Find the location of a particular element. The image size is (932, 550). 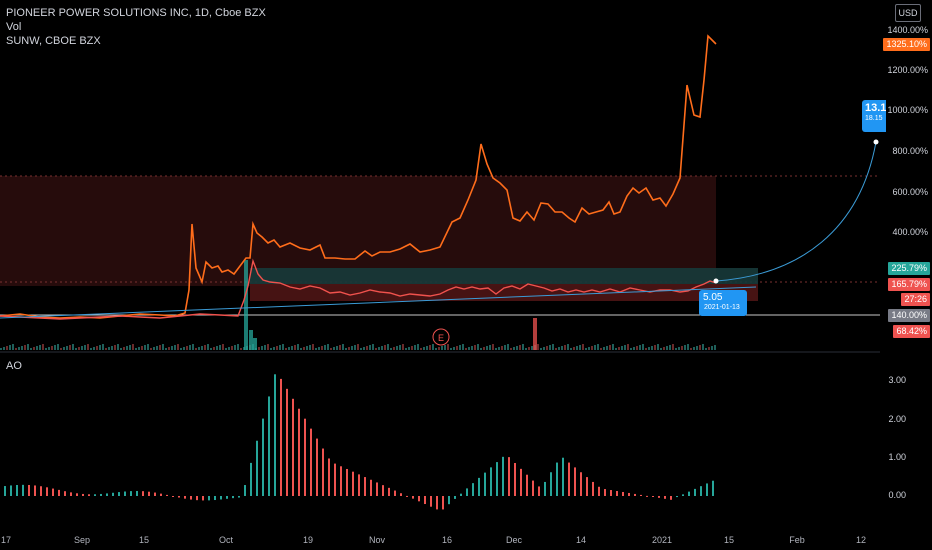

legend-volume: Vol is located at coordinates (14, 27).